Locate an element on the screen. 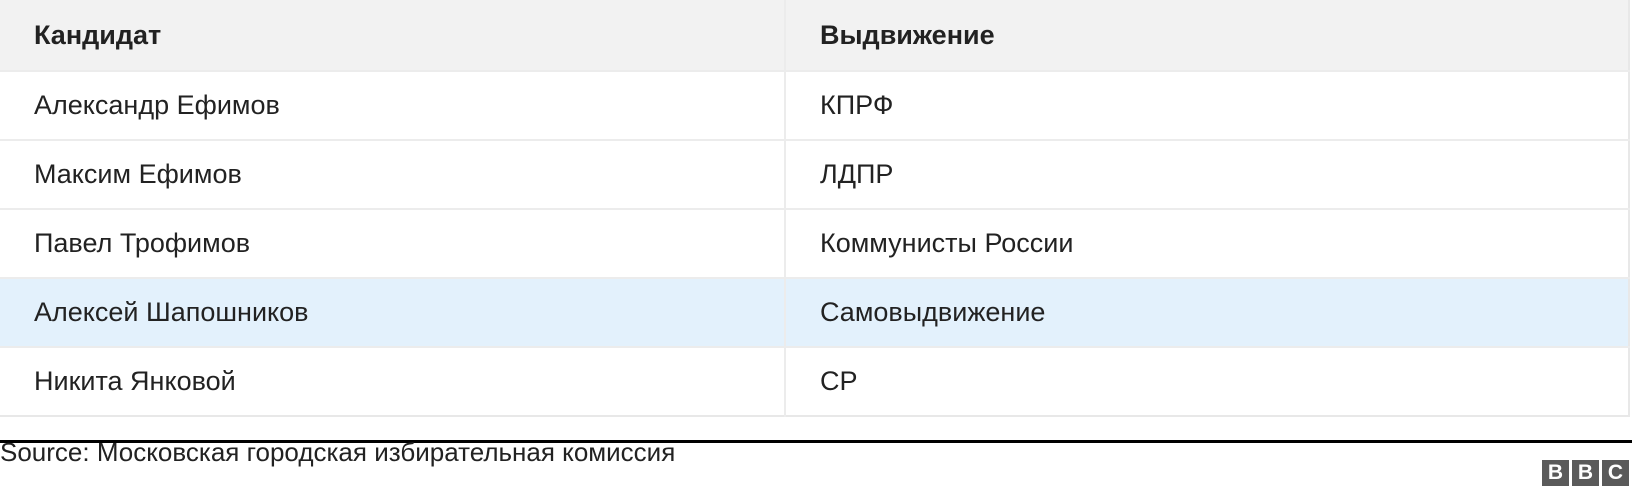 The image size is (1632, 496). table-row: Никита Янковой СР is located at coordinates (814, 381).